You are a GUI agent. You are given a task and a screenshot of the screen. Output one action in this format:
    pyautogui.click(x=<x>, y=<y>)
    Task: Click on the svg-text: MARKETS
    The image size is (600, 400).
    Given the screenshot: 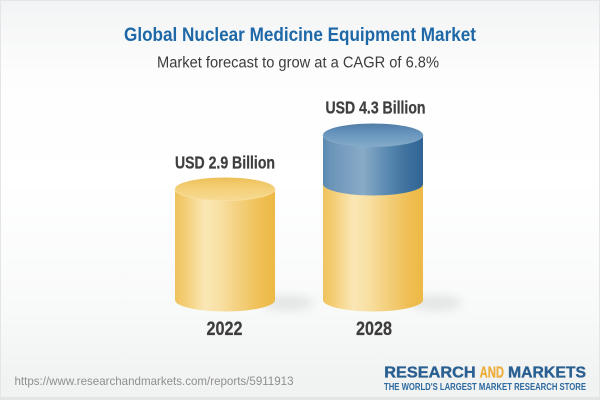 What is the action you would take?
    pyautogui.click(x=547, y=373)
    